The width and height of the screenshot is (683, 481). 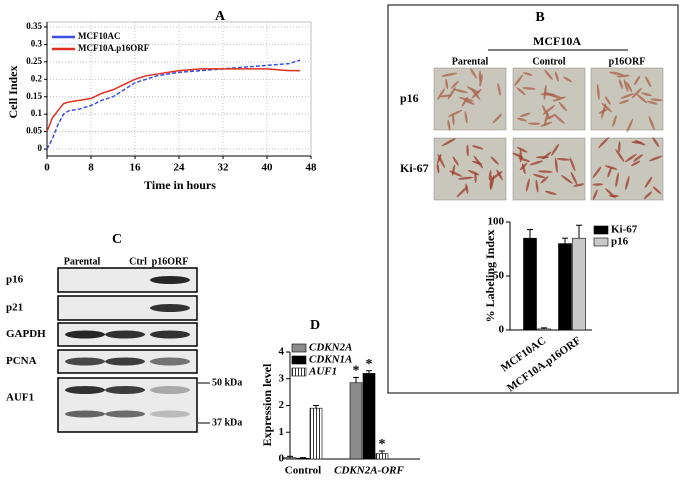 I want to click on y-axis-label: Expression level, so click(x=267, y=404).